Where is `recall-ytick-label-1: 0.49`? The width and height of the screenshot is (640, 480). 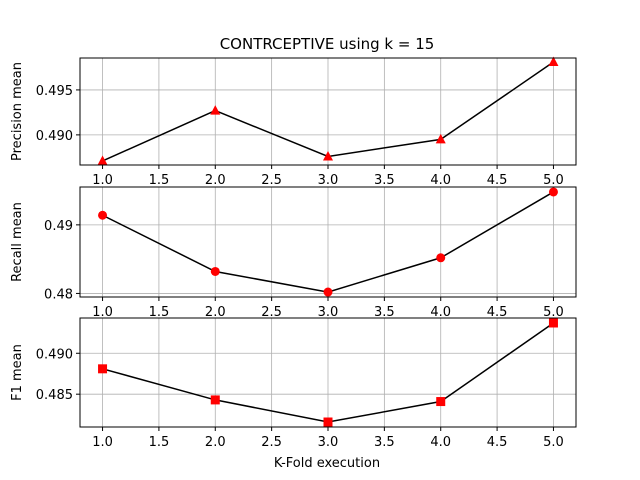 recall-ytick-label-1: 0.49 is located at coordinates (58, 226).